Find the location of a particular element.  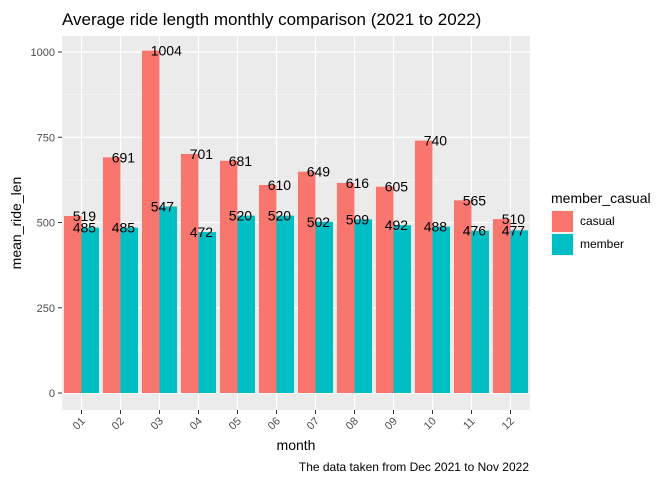

x-tick-label: 02 is located at coordinates (118, 423).